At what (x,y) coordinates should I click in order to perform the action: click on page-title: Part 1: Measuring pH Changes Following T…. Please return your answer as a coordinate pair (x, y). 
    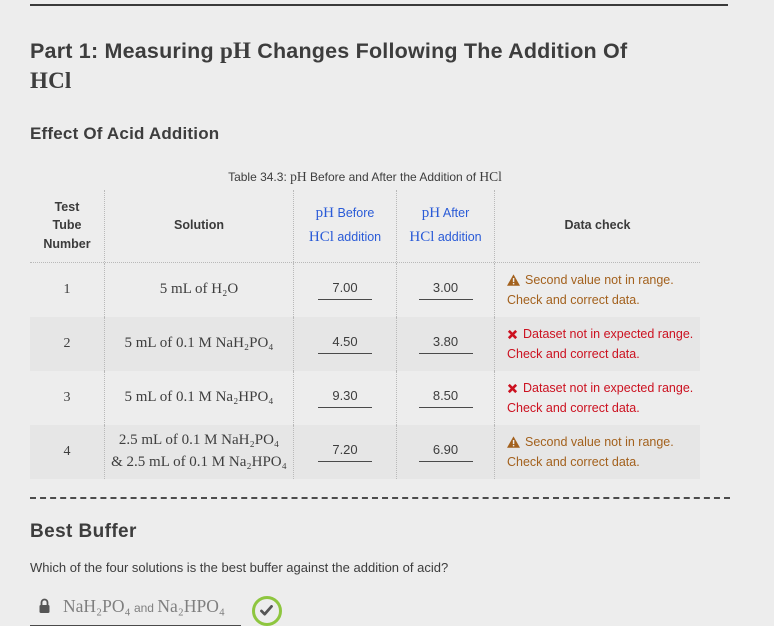
    Looking at the image, I should click on (329, 66).